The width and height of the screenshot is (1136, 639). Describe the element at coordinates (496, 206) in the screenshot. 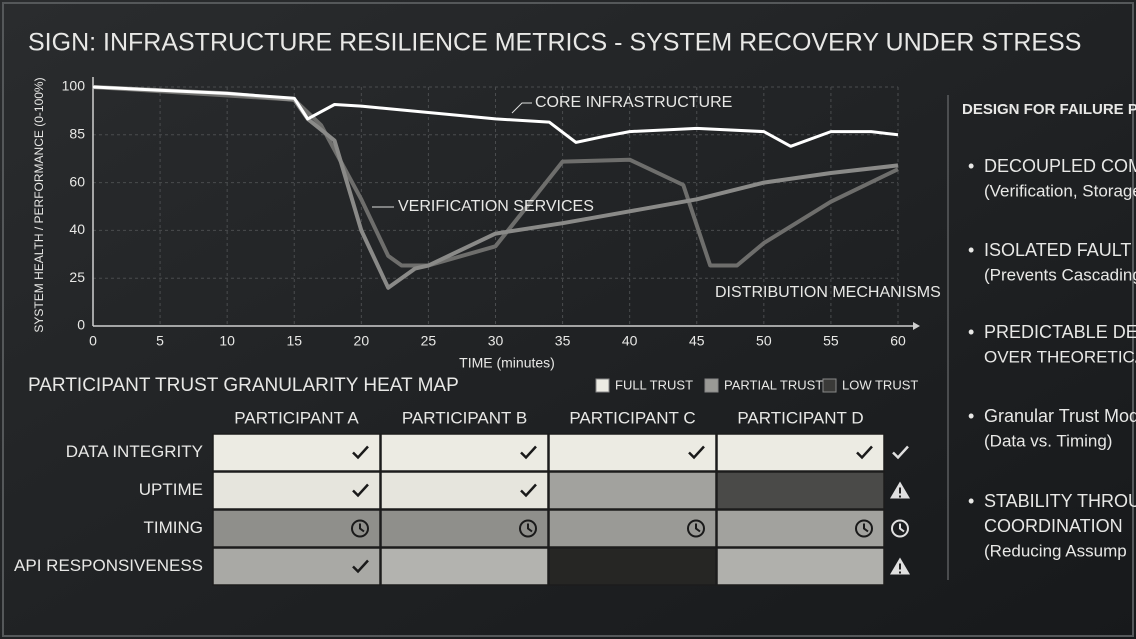

I see `series-label: VERIFICATION SERVICES` at that location.